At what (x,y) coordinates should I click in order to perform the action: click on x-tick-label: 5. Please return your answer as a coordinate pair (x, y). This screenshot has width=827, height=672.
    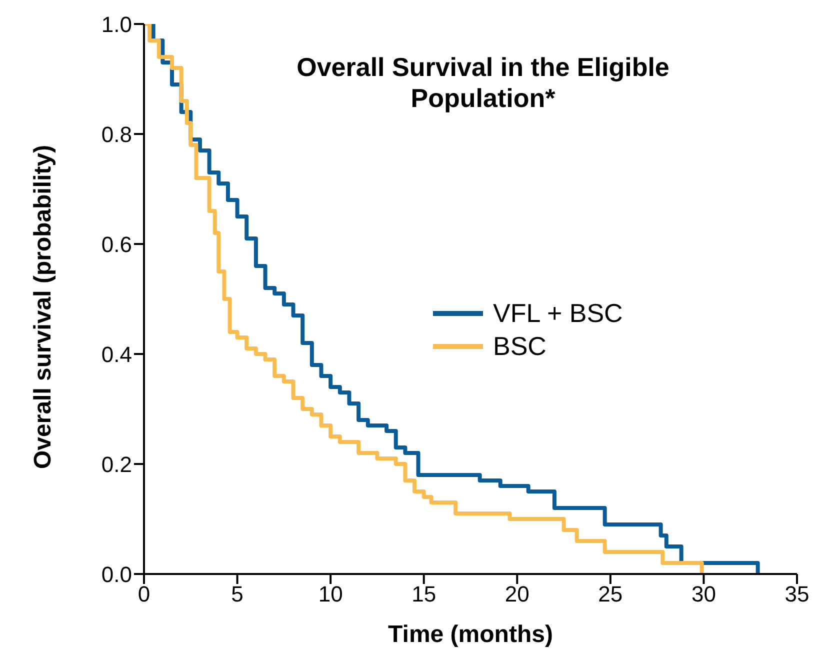
    Looking at the image, I should click on (237, 594).